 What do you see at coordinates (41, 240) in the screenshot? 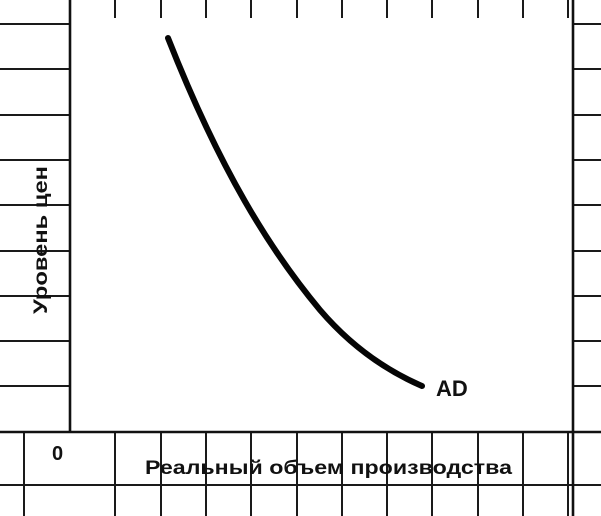
I see `y-axis-label: Уровень цен` at bounding box center [41, 240].